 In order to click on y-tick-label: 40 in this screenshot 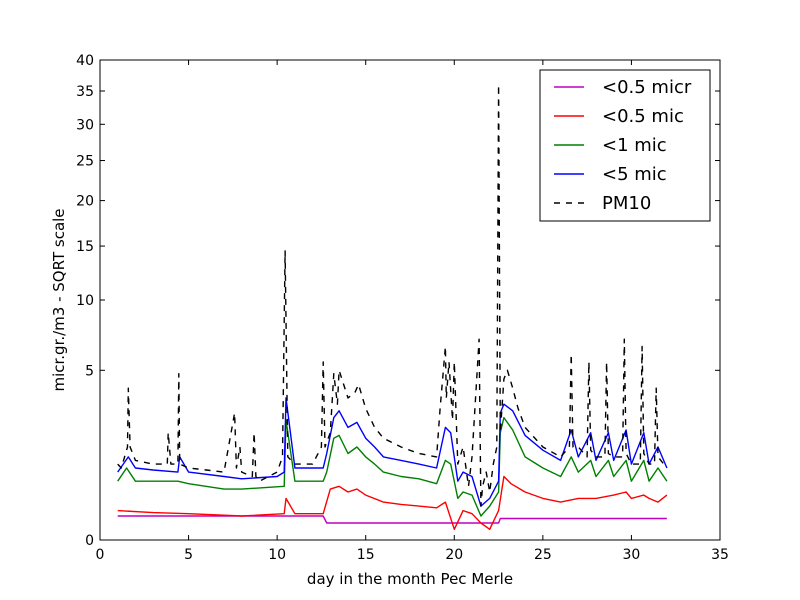, I will do `click(85, 61)`.